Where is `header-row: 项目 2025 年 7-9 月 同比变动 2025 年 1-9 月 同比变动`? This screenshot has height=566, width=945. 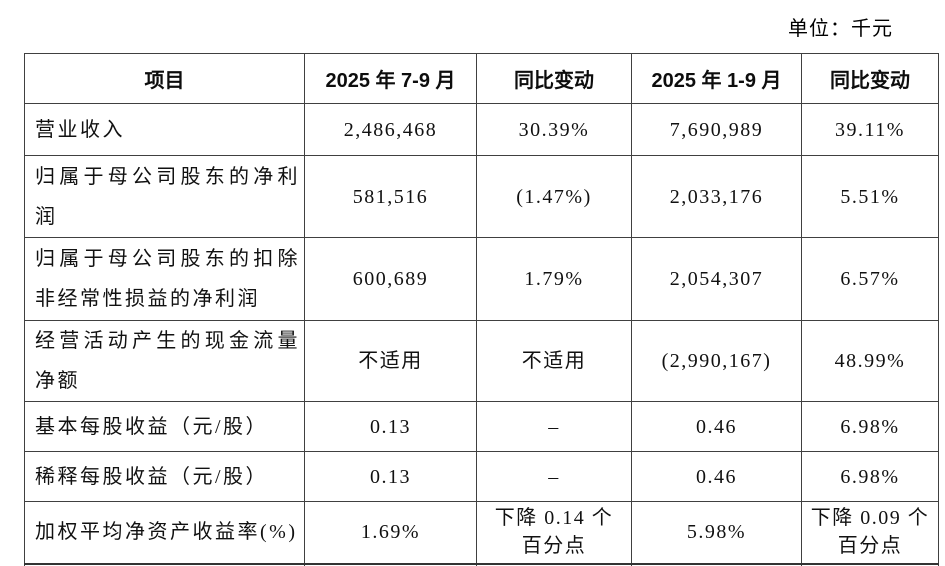 header-row: 项目 2025 年 7-9 月 同比变动 2025 年 1-9 月 同比变动 is located at coordinates (481, 78).